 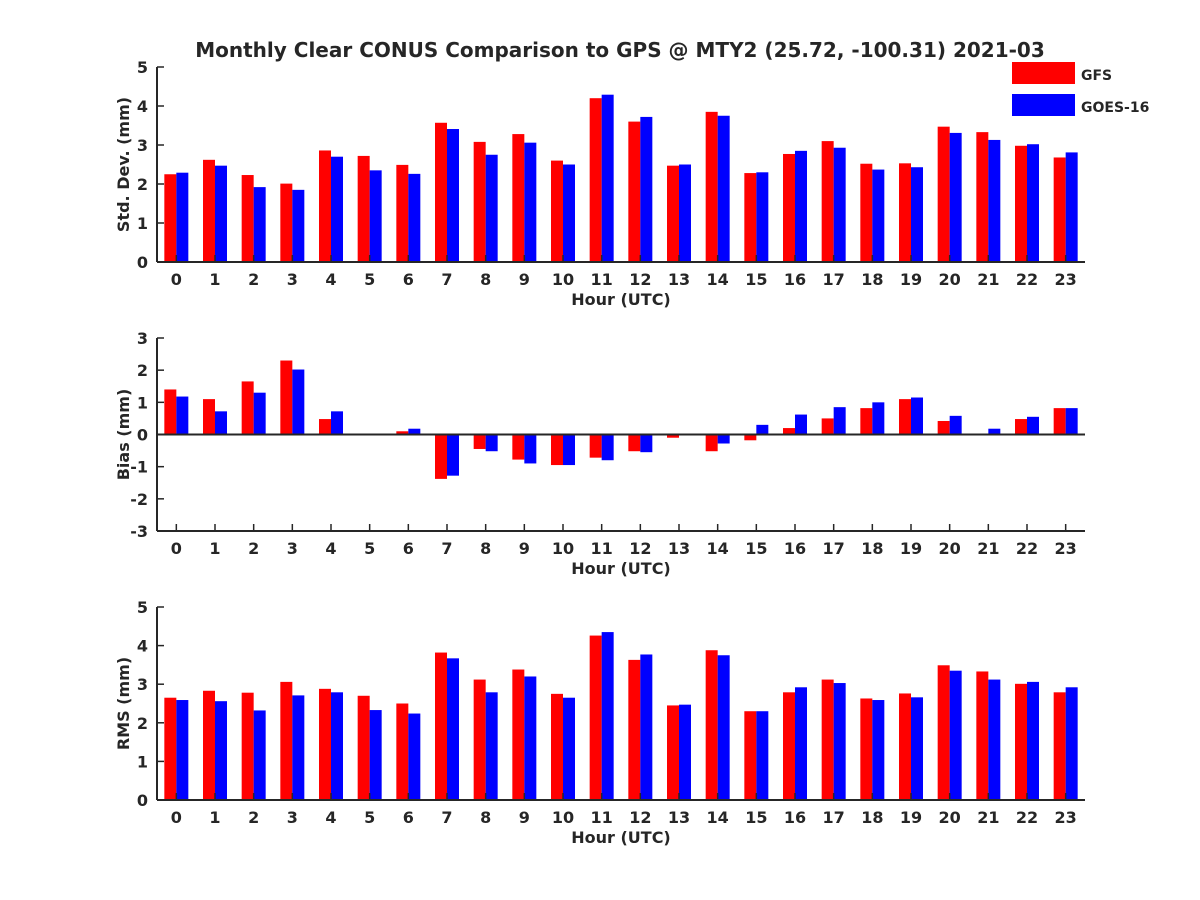 I want to click on y-tick-label: -1, so click(x=139, y=467).